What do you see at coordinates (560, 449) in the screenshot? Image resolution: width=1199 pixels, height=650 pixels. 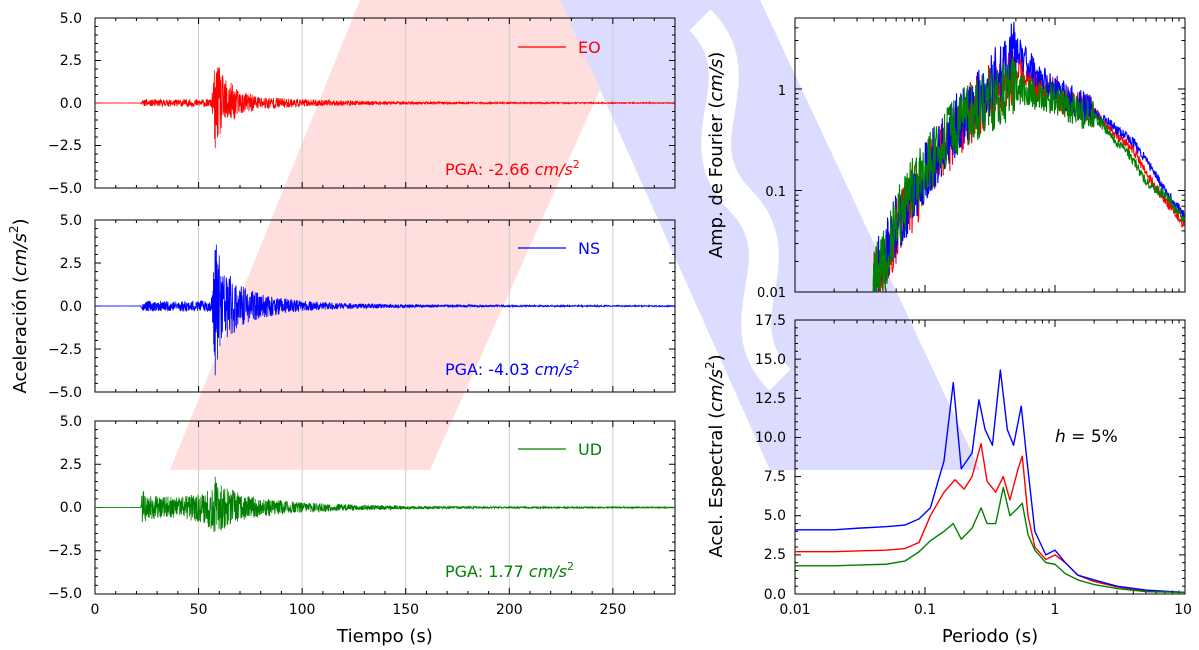 I see `legend: UD` at bounding box center [560, 449].